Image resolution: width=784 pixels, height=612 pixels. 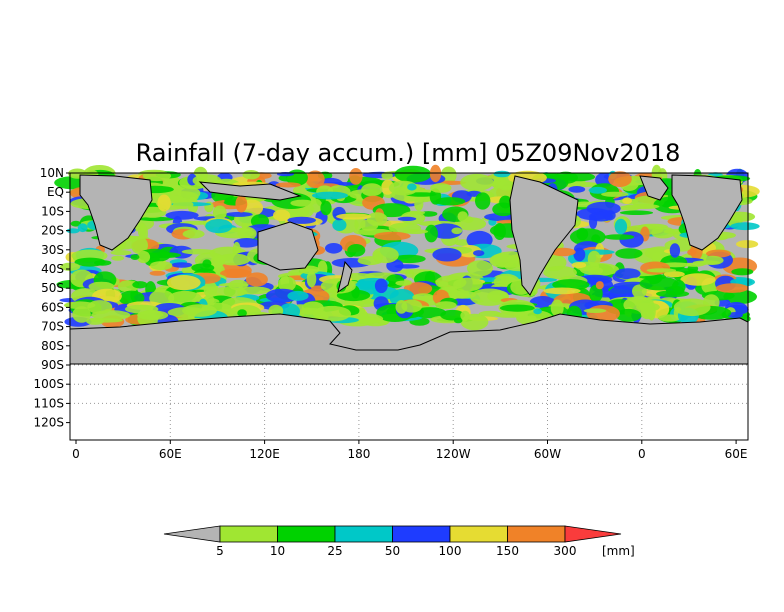 What do you see at coordinates (565, 551) in the screenshot?
I see `colorbar-label: 300` at bounding box center [565, 551].